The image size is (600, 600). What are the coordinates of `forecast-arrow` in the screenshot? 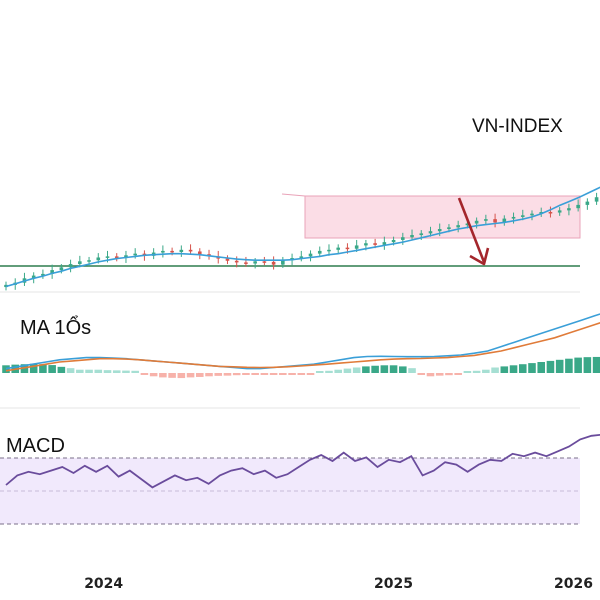 It's located at (473, 231).